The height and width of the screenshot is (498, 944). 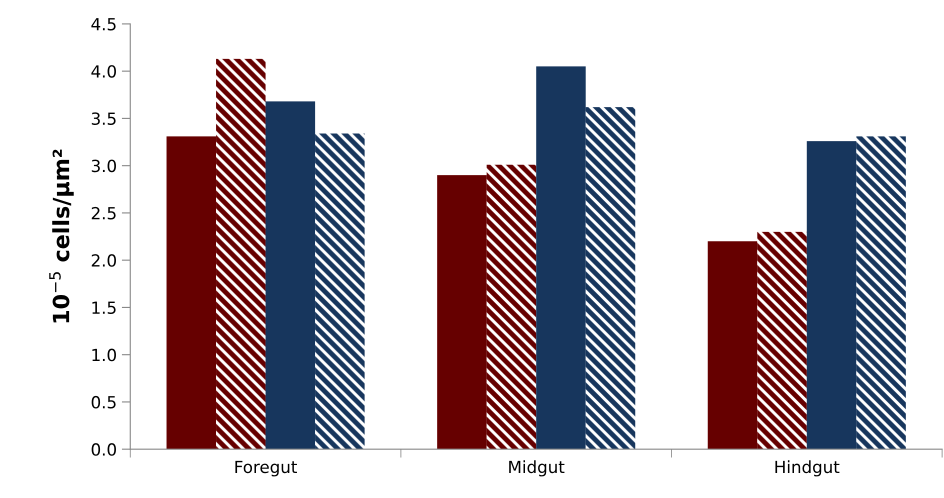 What do you see at coordinates (536, 468) in the screenshot?
I see `x-tick-label: Midgut` at bounding box center [536, 468].